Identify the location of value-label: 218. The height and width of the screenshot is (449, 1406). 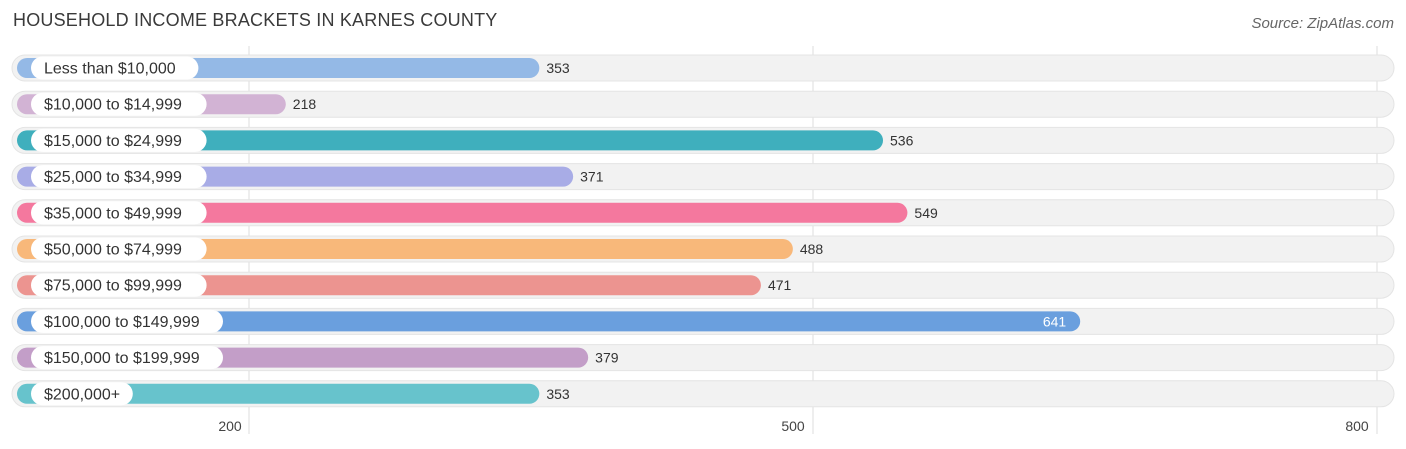
(305, 104).